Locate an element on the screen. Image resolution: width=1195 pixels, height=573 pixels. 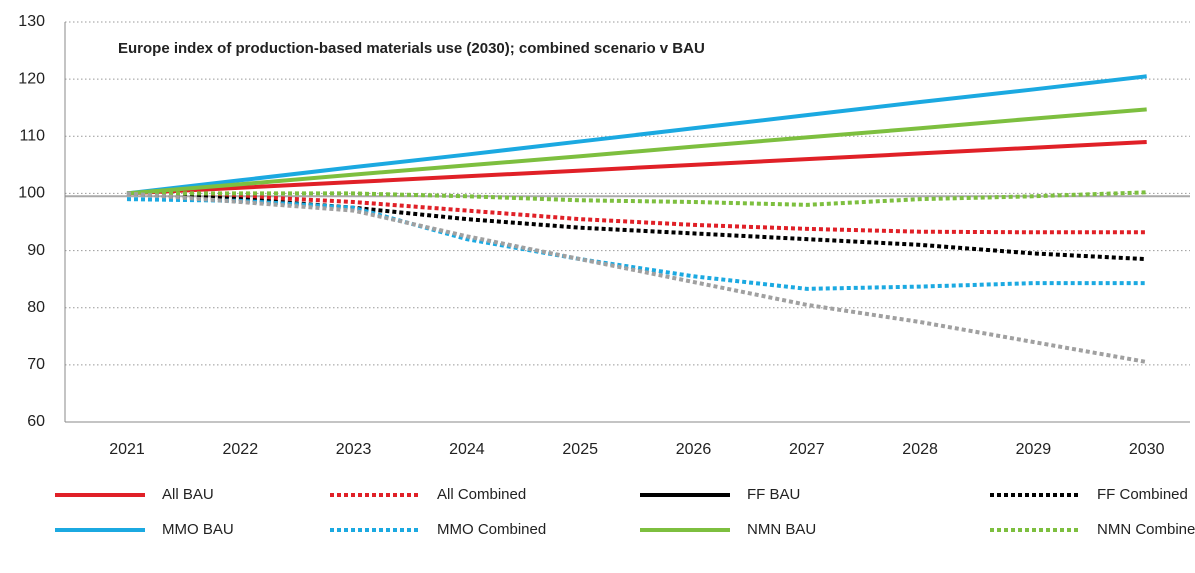
x-tick-label: 2022 is located at coordinates (241, 449).